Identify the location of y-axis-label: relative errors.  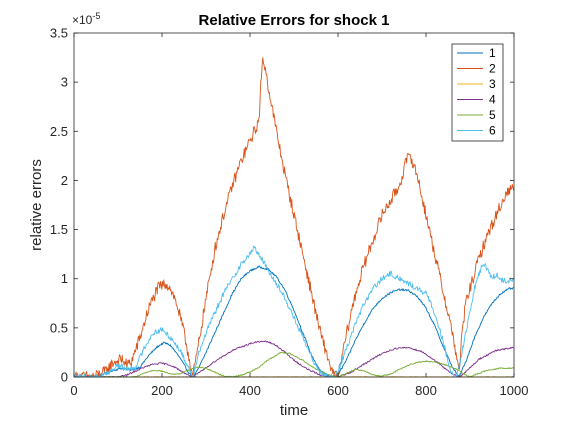
(36, 205).